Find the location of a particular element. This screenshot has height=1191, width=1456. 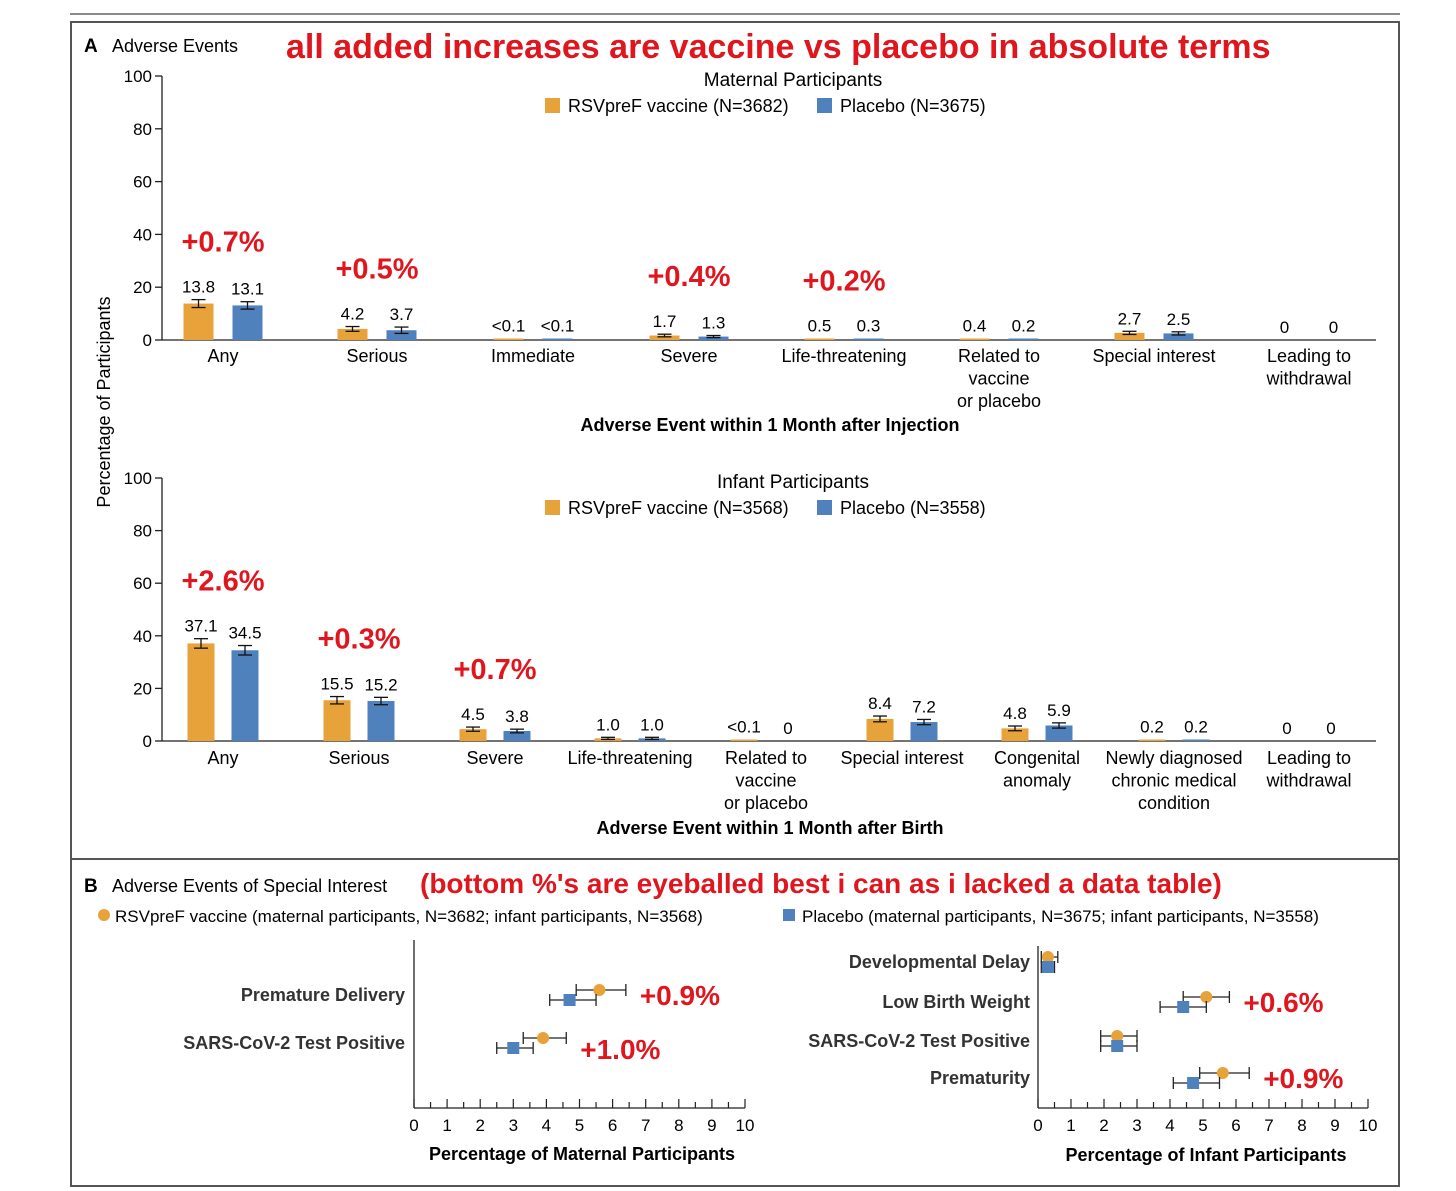

maternal-data-label: 0.4 is located at coordinates (975, 326).